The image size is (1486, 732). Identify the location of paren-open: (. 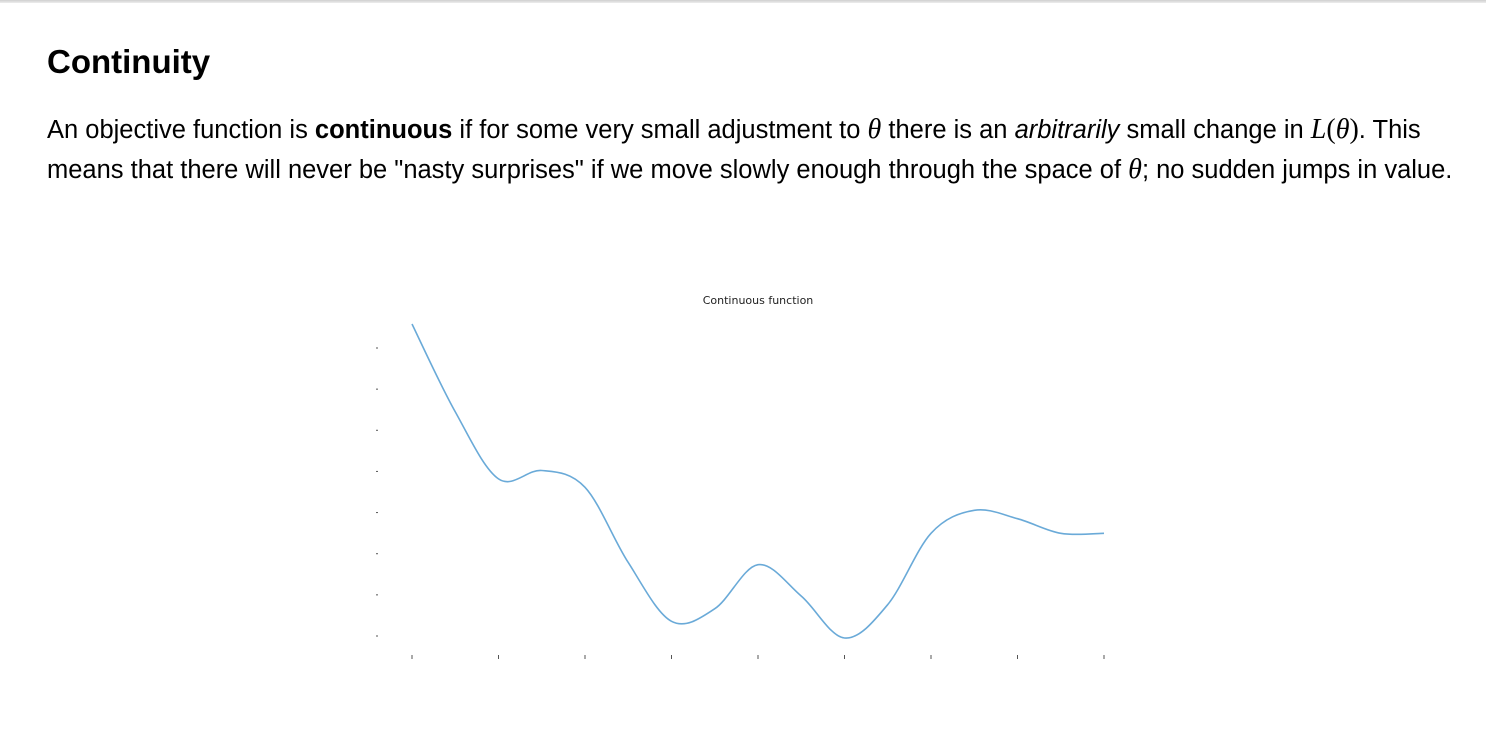
(1331, 129).